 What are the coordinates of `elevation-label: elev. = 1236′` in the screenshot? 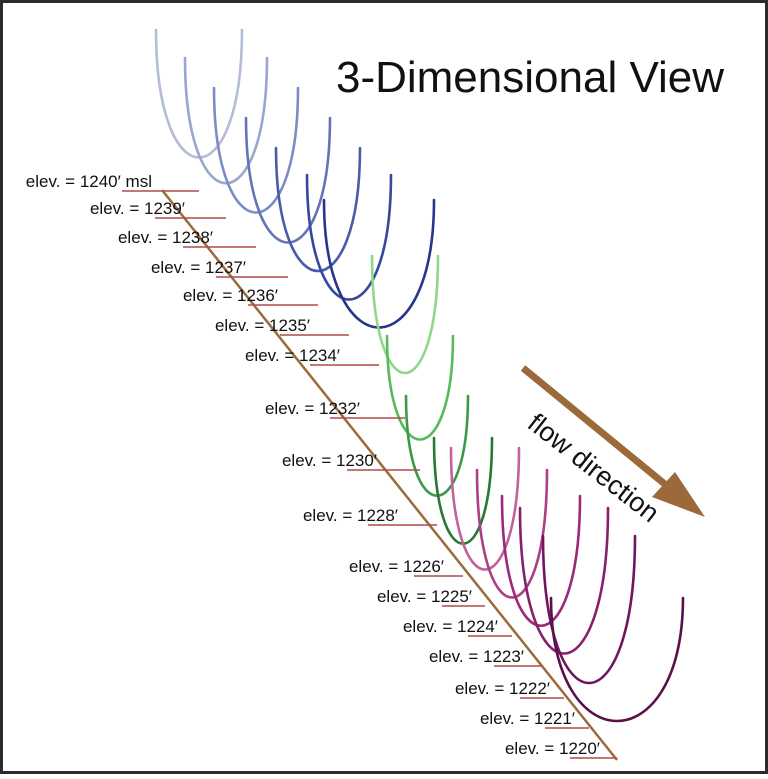 It's located at (230, 295).